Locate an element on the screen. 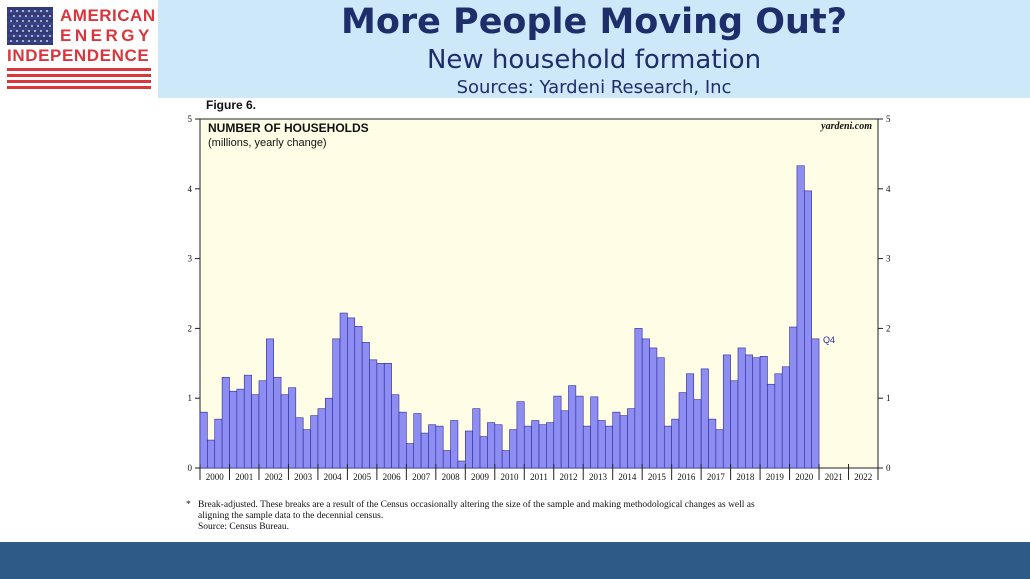  x-tick-label: 2012 is located at coordinates (568, 477).